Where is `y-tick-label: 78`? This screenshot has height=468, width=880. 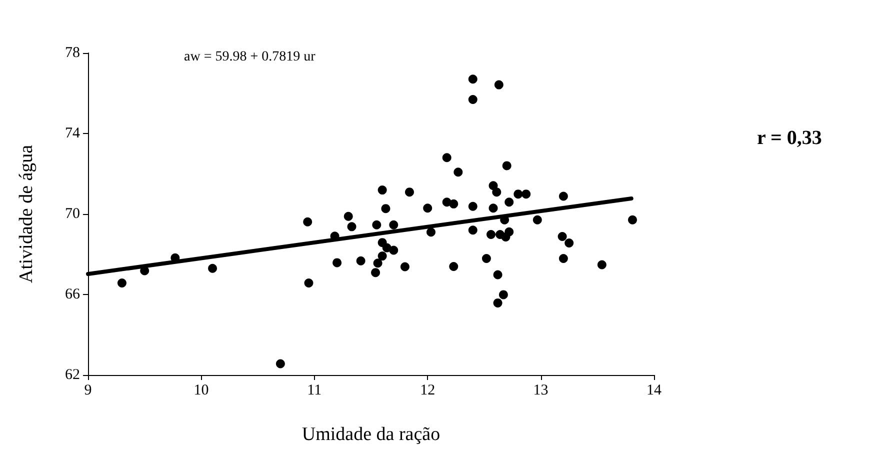 y-tick-label: 78 is located at coordinates (72, 53).